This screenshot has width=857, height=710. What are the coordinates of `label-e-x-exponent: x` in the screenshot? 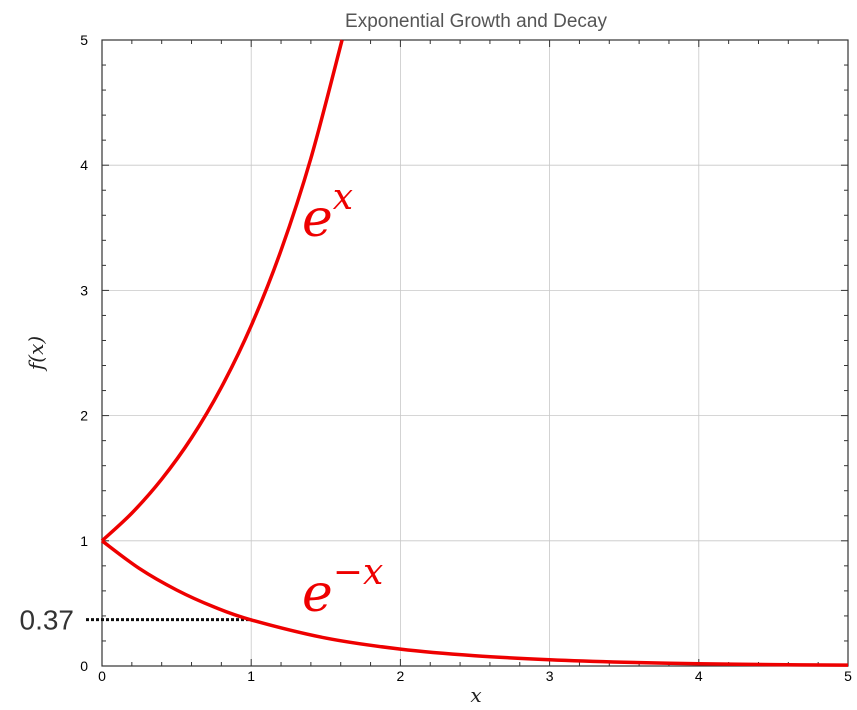 It's located at (343, 197).